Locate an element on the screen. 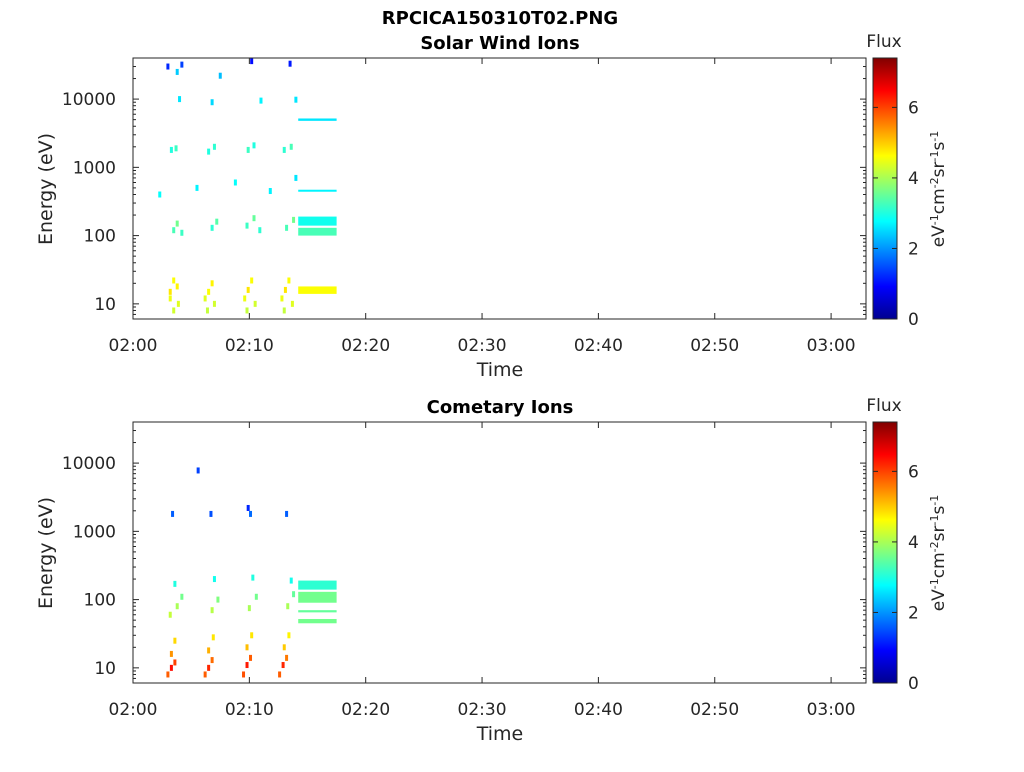 The image size is (1024, 772). figure-title: RPCICA150310T02.PNG is located at coordinates (500, 18).